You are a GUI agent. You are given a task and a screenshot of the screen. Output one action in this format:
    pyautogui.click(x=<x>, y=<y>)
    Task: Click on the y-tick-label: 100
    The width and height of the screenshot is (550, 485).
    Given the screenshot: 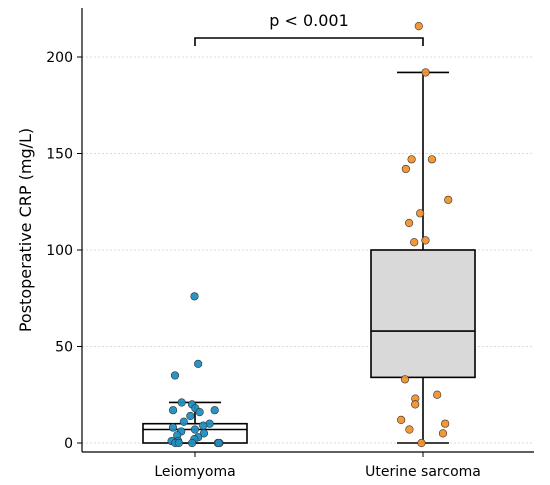 What is the action you would take?
    pyautogui.click(x=59, y=251)
    